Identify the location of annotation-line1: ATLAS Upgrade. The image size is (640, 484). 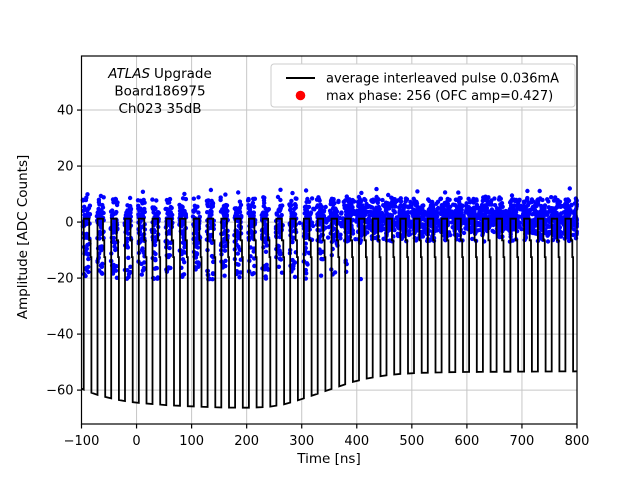
(159, 74).